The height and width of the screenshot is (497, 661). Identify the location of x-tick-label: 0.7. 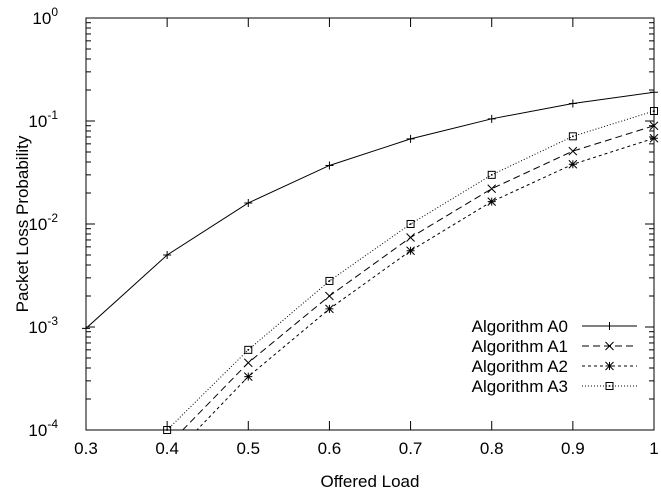
(411, 448).